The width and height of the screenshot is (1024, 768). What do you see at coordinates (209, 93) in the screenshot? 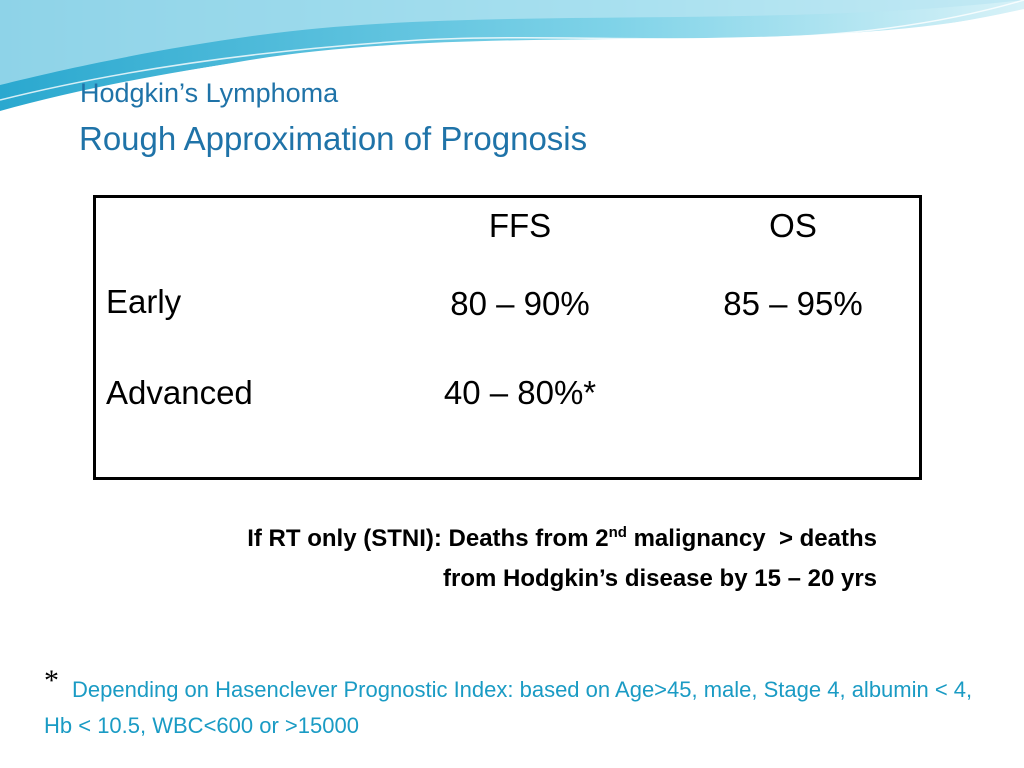
I see `title: Hodgkin’s Lymphoma` at bounding box center [209, 93].